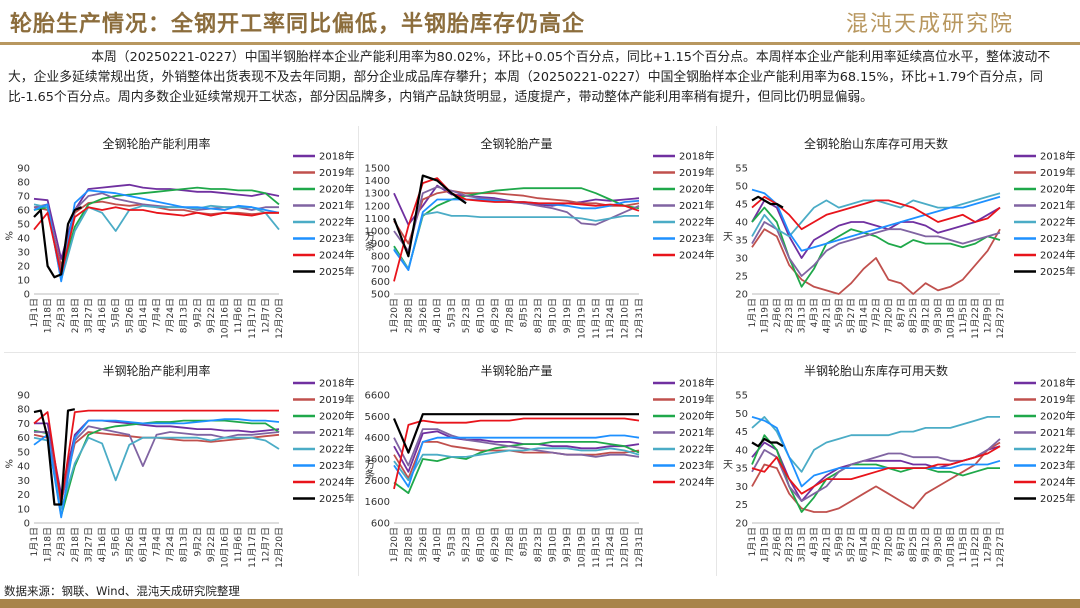  Describe the element at coordinates (516, 143) in the screenshot. I see `chart-title: 全钢轮胎产量` at that location.